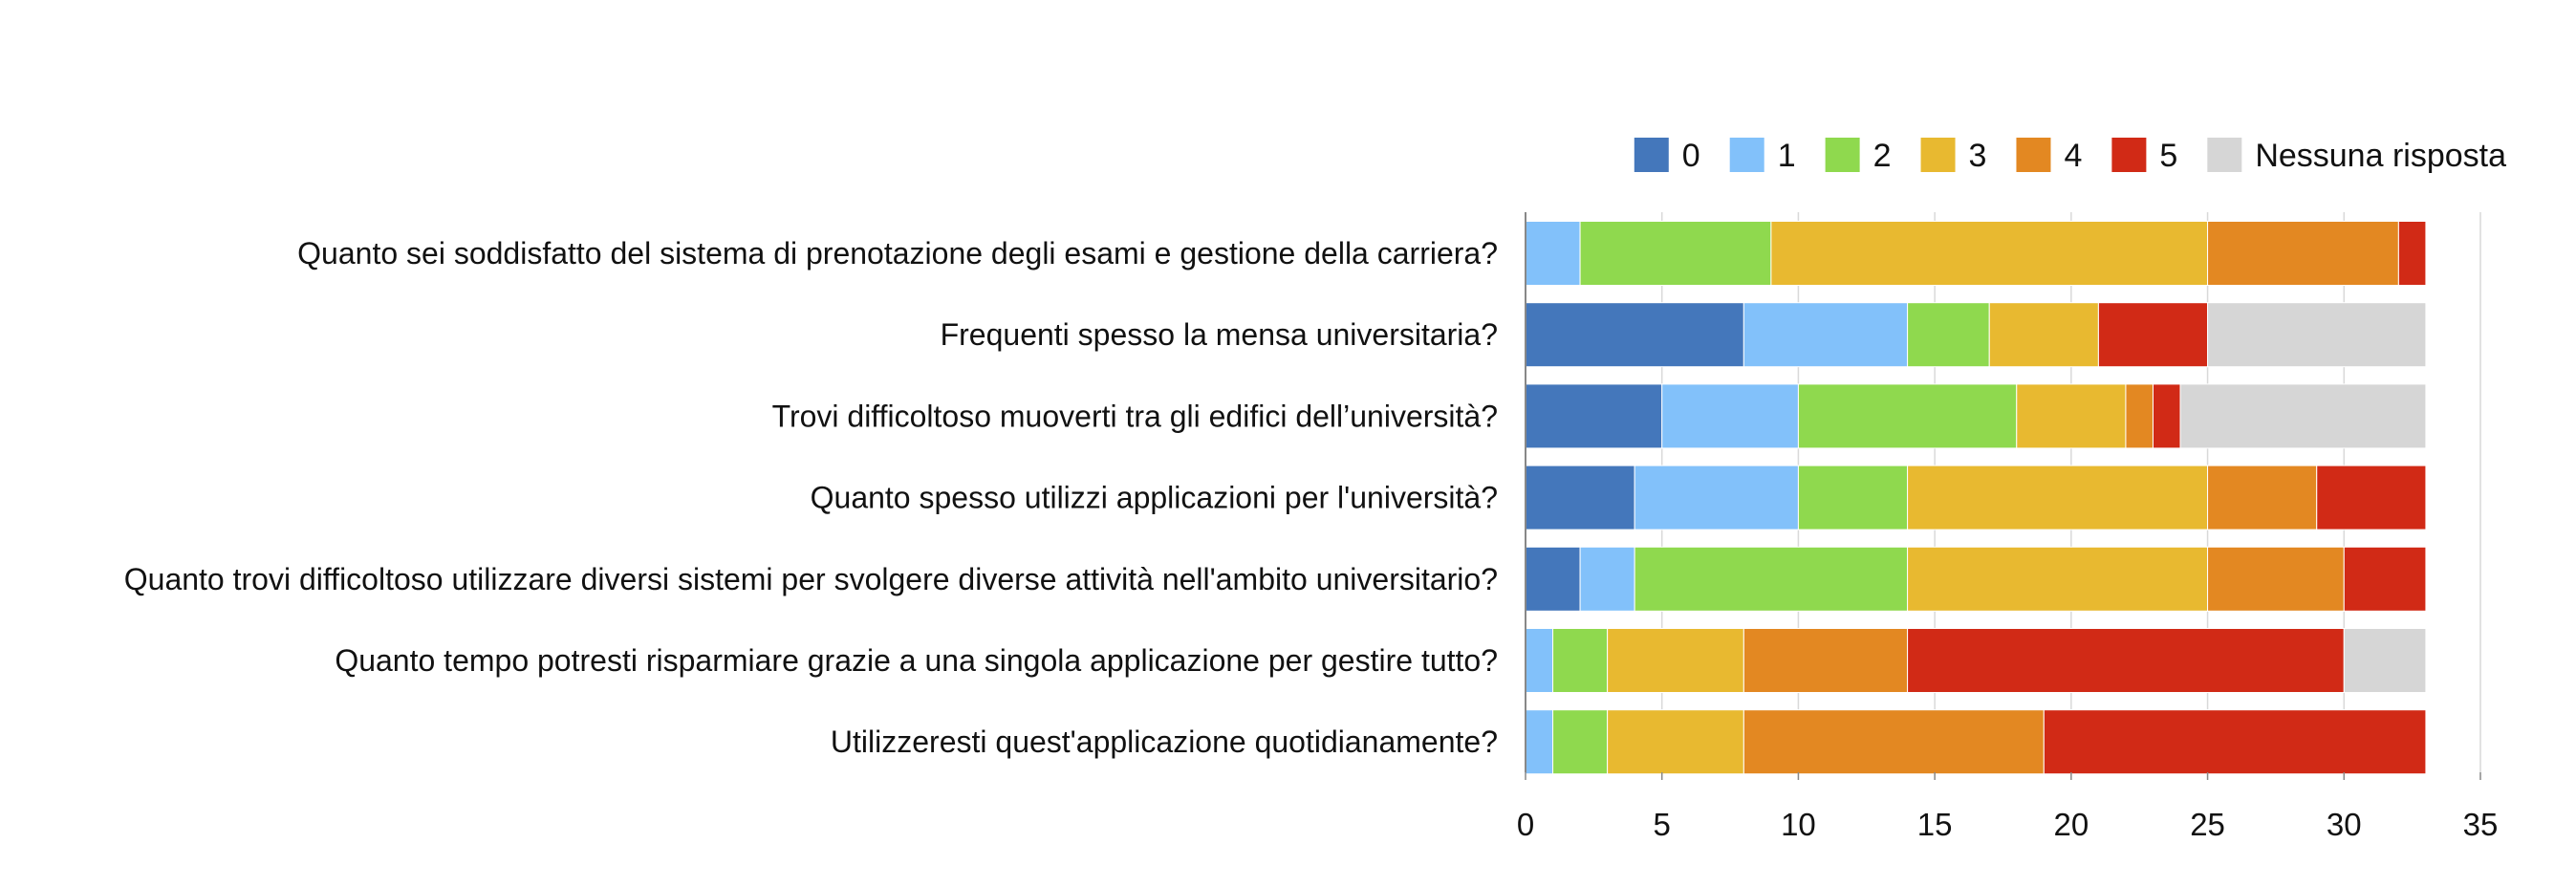 The image size is (2576, 887). I want to click on legend-item: 3, so click(1953, 156).